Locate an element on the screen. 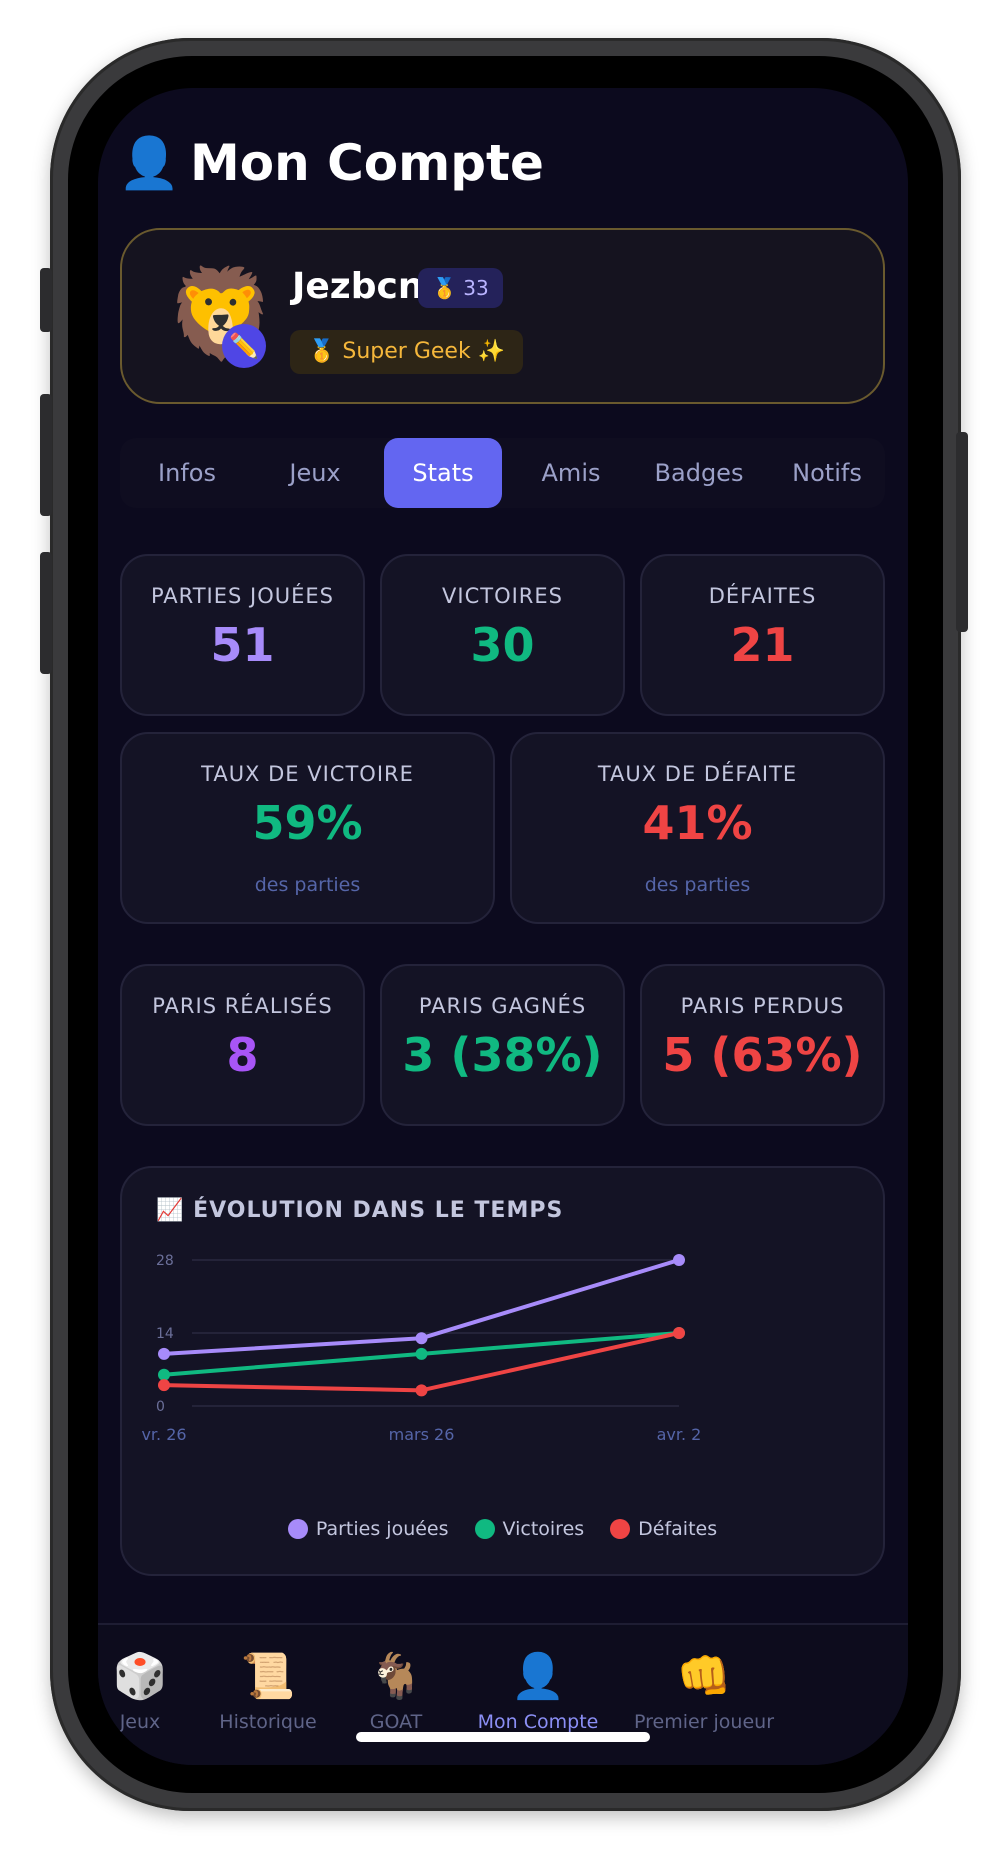 This screenshot has width=1007, height=1849. stat-label: VICTOIRES is located at coordinates (502, 596).